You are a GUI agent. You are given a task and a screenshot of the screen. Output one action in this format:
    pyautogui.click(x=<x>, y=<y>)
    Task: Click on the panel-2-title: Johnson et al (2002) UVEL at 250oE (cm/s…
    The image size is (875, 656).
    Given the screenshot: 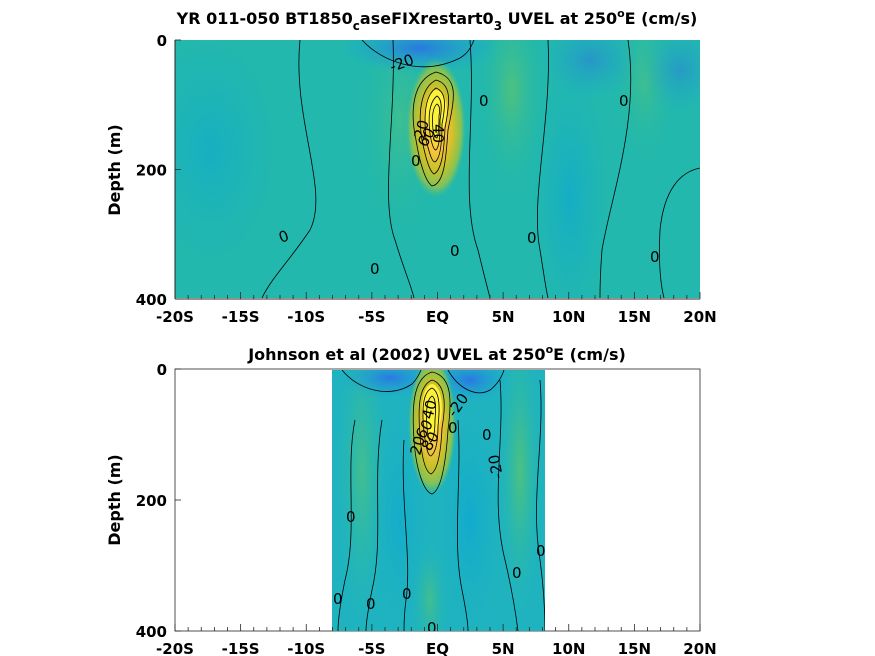 What is the action you would take?
    pyautogui.click(x=436, y=353)
    